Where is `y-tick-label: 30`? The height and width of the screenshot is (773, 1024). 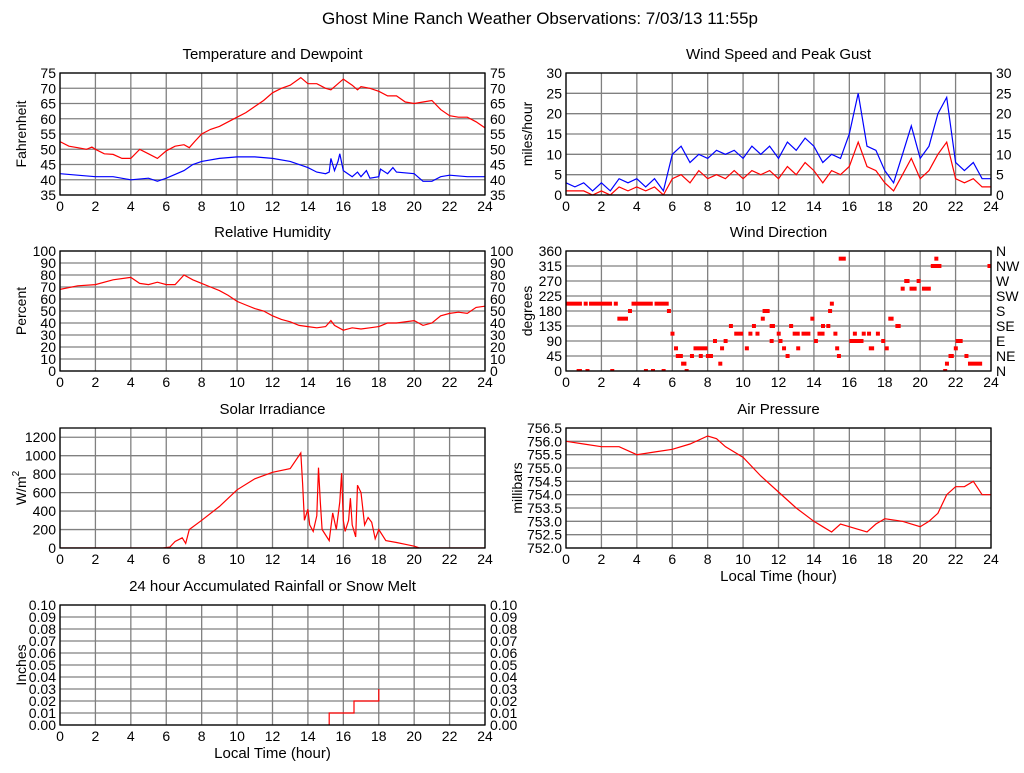
y-tick-label: 30 is located at coordinates (48, 335).